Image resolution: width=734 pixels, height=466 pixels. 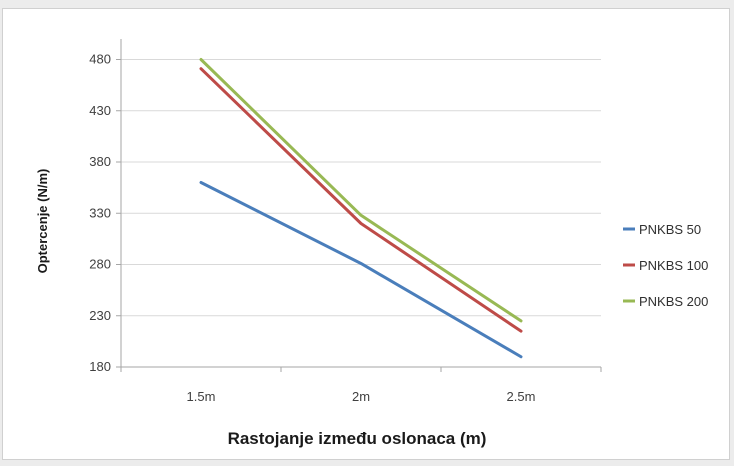 What do you see at coordinates (521, 396) in the screenshot?
I see `x-tick-label: 2.5m` at bounding box center [521, 396].